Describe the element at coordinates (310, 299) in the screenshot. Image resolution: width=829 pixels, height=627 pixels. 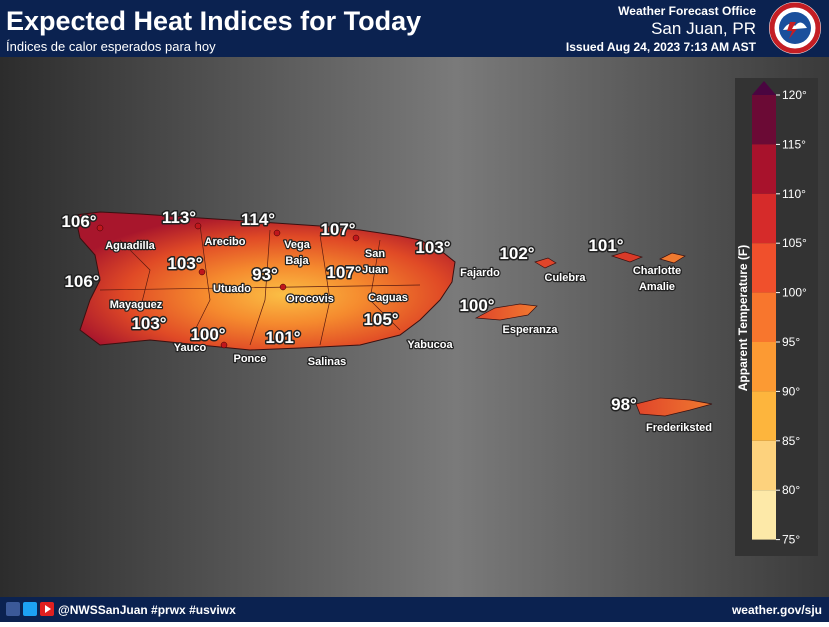
I see `place-label: Orocovis` at that location.